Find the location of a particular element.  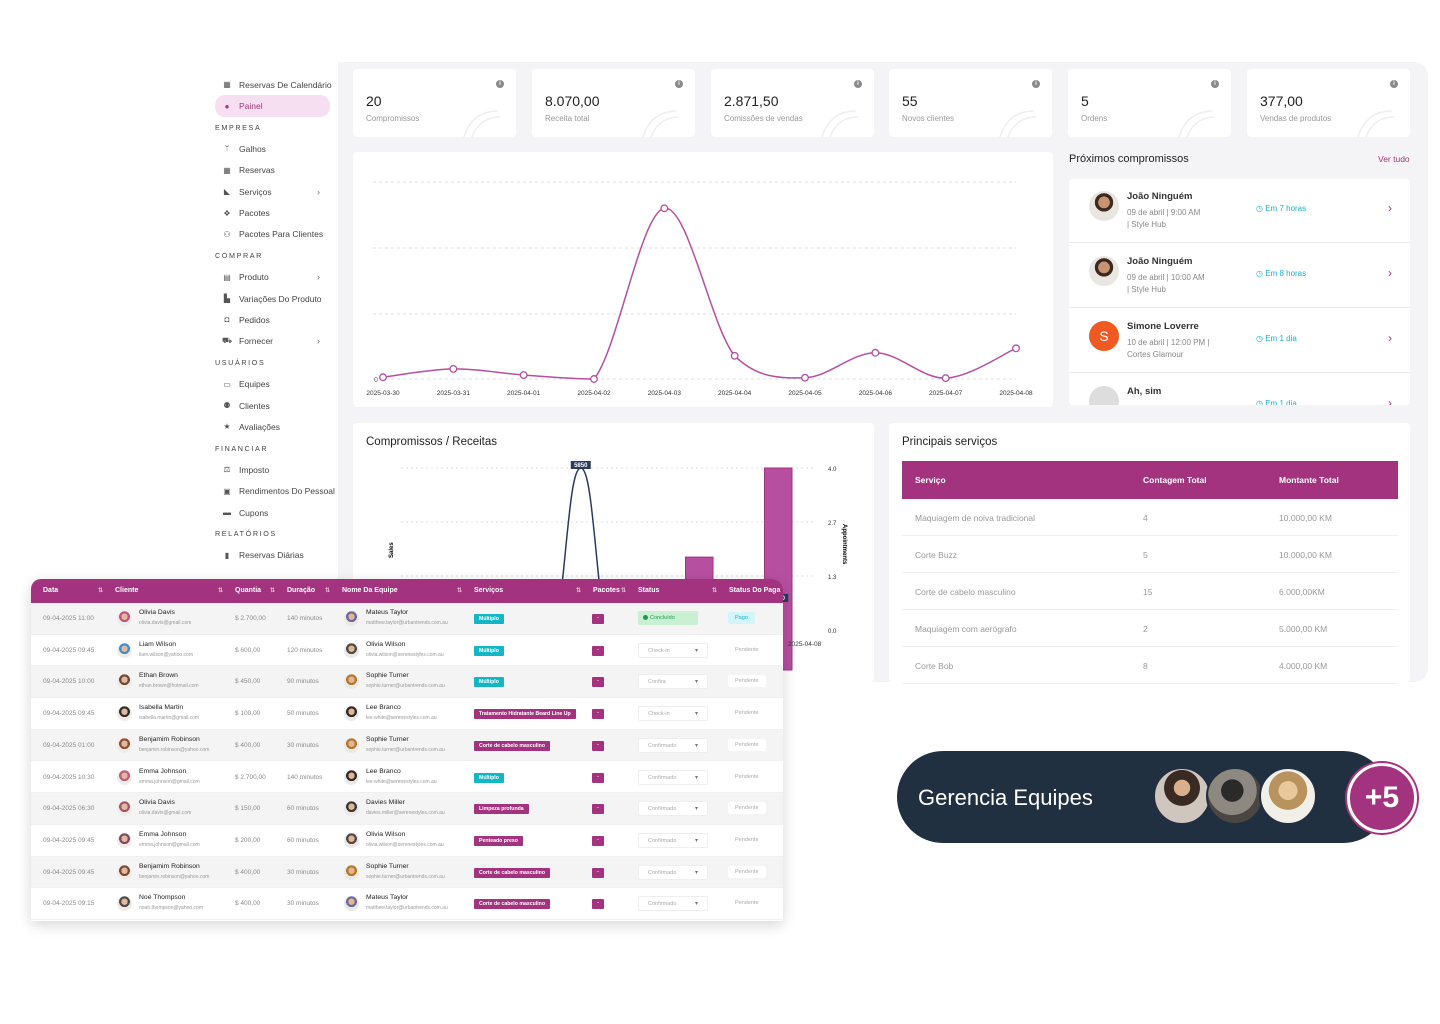

sidebar-item: ᛘ Galhos is located at coordinates (273, 148).